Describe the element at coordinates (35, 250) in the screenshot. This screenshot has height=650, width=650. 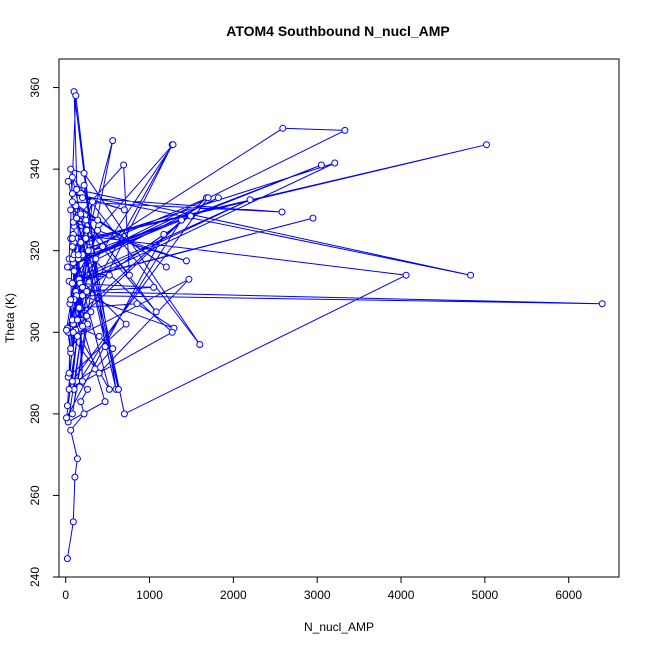
I see `y-tick-label: 320` at that location.